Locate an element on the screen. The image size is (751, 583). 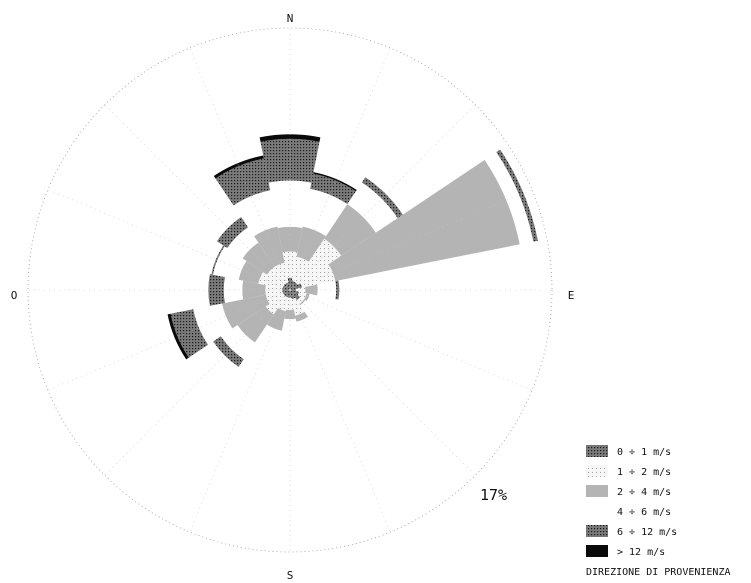
spoke-se is located at coordinates (382, 382).